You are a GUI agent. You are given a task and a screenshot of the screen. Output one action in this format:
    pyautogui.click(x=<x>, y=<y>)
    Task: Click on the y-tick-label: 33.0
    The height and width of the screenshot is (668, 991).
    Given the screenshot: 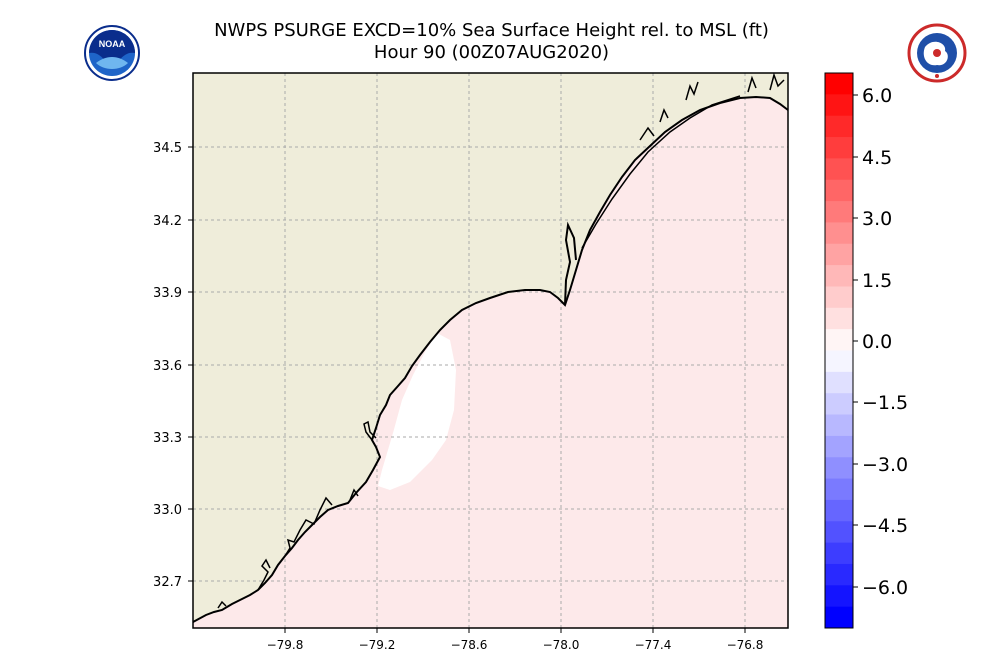 What is the action you would take?
    pyautogui.click(x=167, y=510)
    